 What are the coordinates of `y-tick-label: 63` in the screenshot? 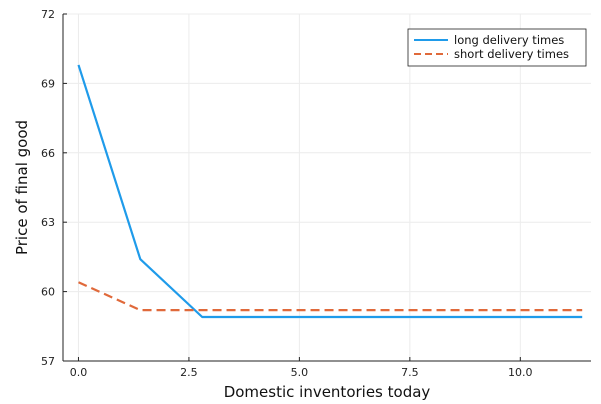 It's located at (48, 222).